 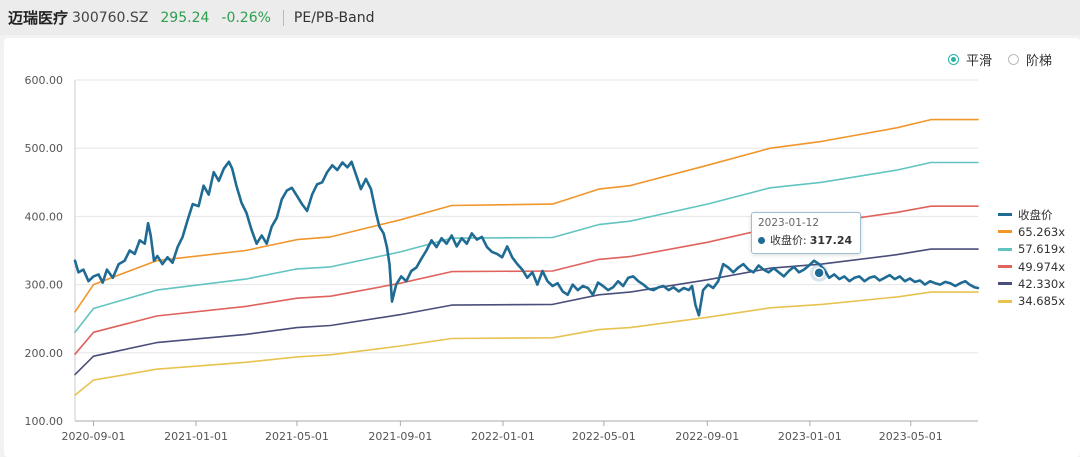 What do you see at coordinates (44, 353) in the screenshot?
I see `y-tick-label: 200.00` at bounding box center [44, 353].